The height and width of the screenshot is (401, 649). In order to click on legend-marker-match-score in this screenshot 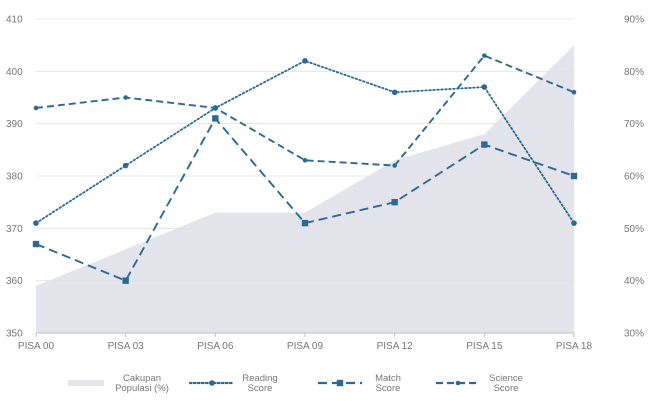, I will do `click(340, 383)`.